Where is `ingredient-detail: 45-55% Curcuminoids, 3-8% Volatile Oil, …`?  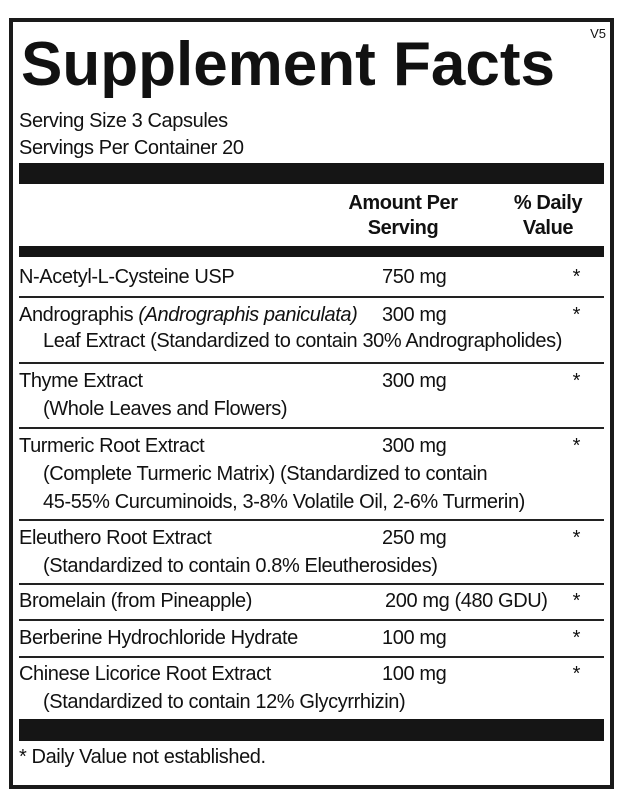
ingredient-detail: 45-55% Curcuminoids, 3-8% Volatile Oil, … is located at coordinates (284, 502).